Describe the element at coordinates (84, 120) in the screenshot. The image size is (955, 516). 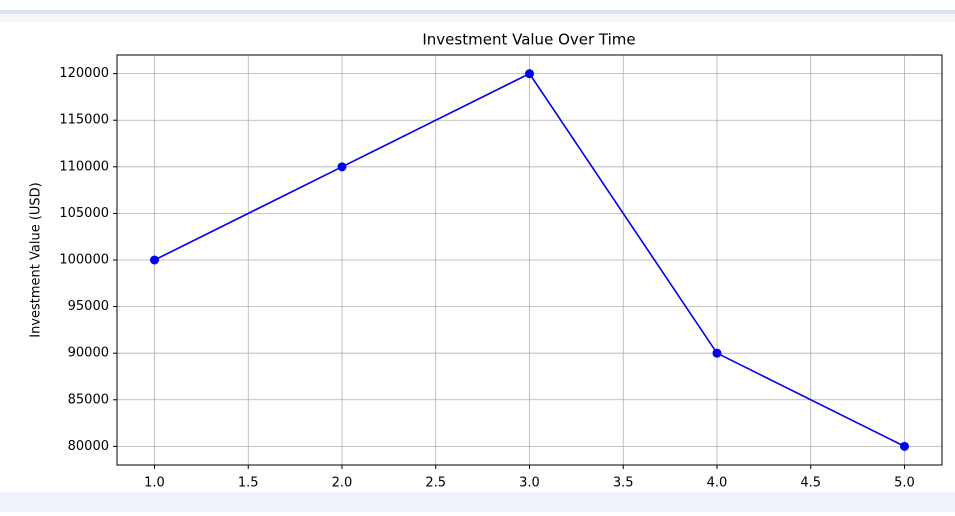
I see `y-tick-label: 115000` at that location.